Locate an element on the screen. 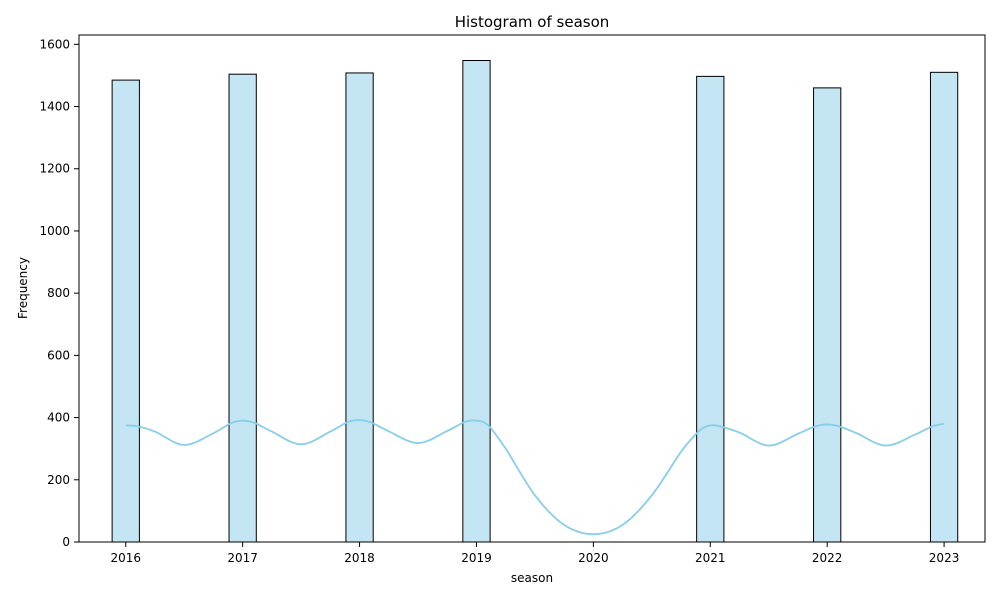 The width and height of the screenshot is (1000, 600). y-tick-label-800: 800 is located at coordinates (58, 293).